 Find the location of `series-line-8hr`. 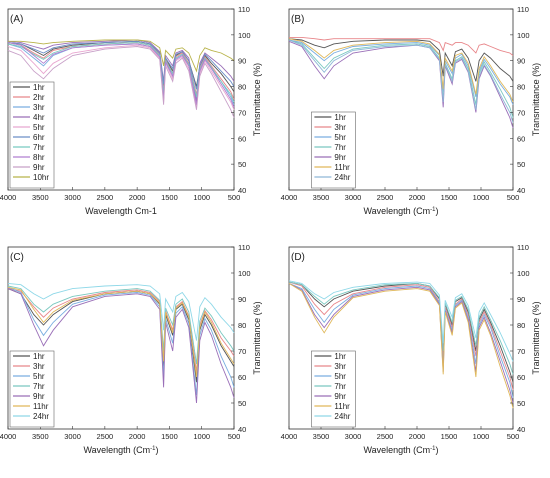

series-line-8hr is located at coordinates (121, 75).